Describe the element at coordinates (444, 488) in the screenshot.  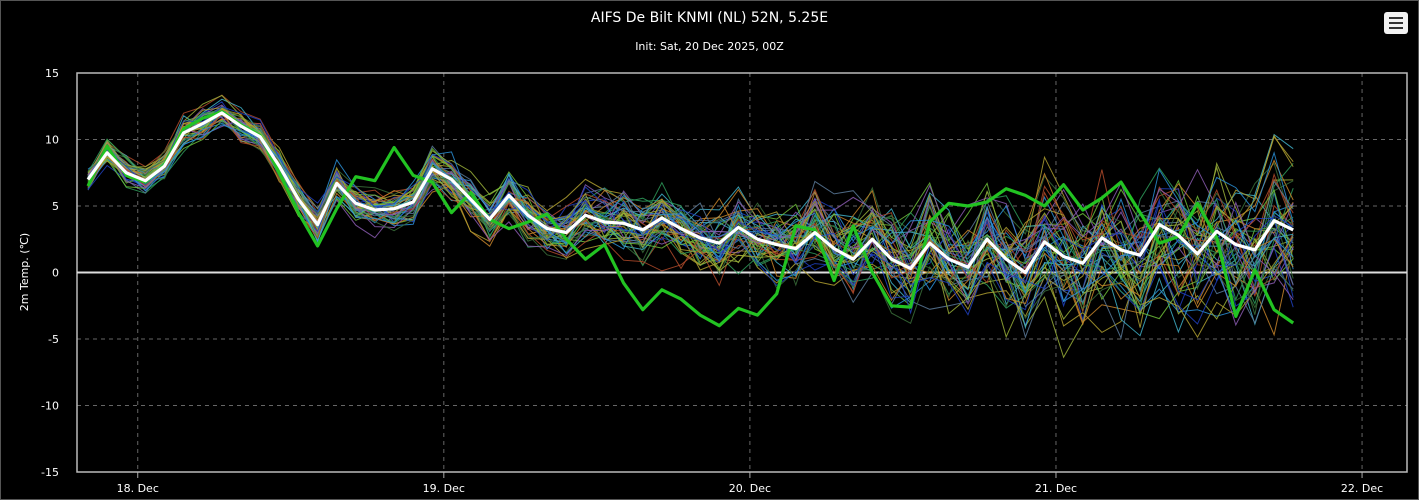
I see `x-tick-label: 19. Dec` at that location.